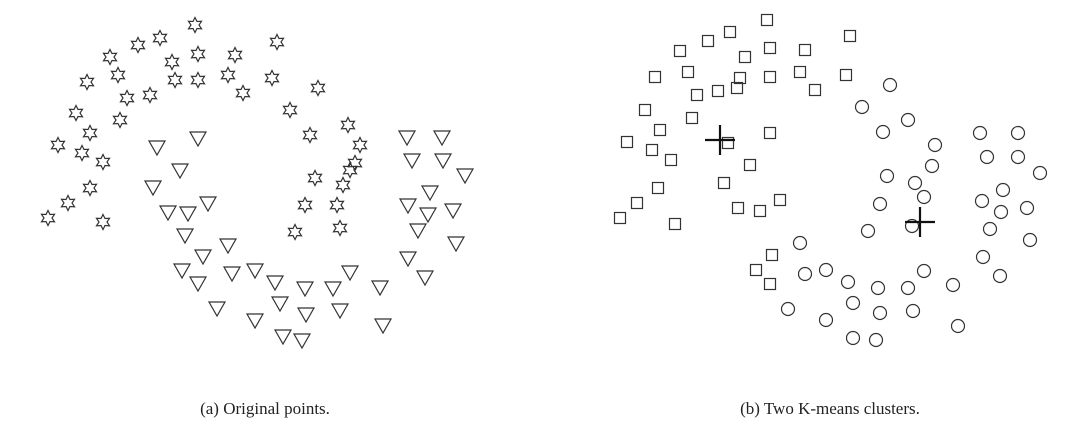 This screenshot has width=1067, height=429. Describe the element at coordinates (720, 140) in the screenshot. I see `centroid-marker` at that location.